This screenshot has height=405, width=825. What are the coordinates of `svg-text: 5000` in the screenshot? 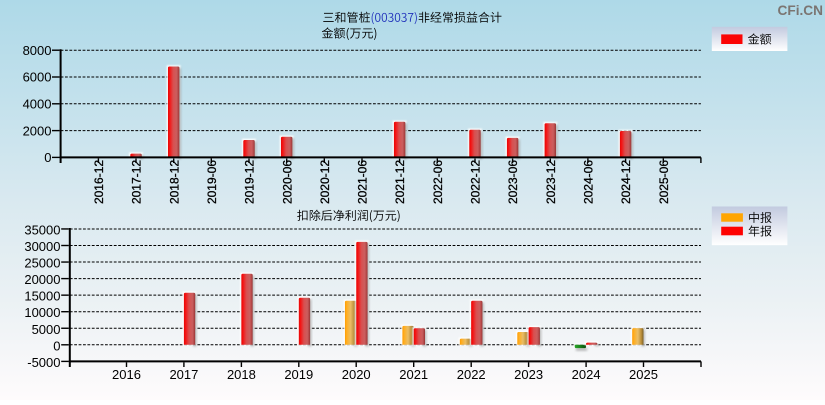 It's located at (46, 329).